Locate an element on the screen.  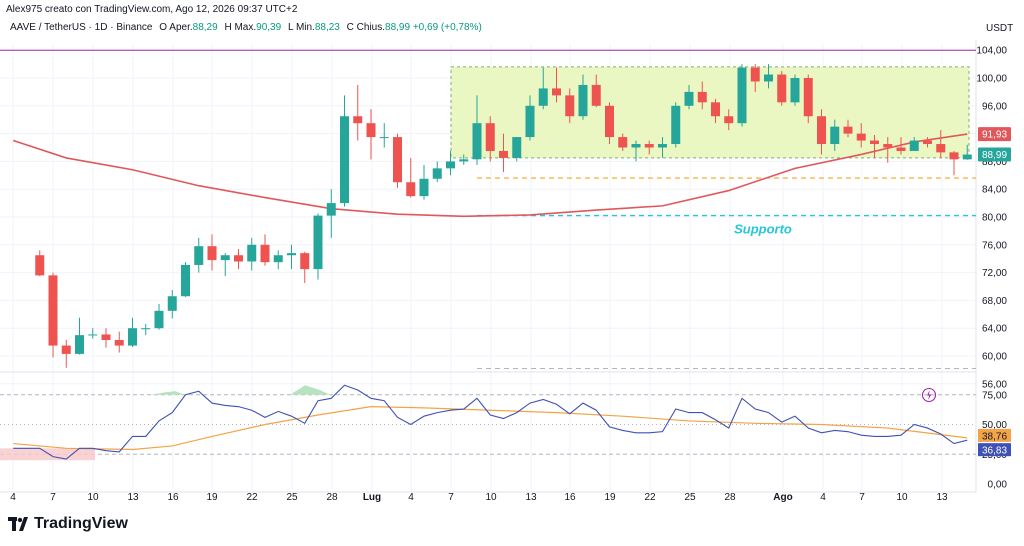
time-tick-label: 16 is located at coordinates (570, 497).